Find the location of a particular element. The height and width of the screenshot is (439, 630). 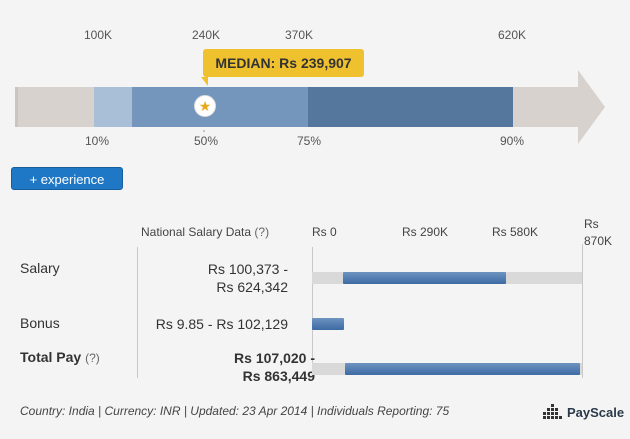

median-pointer is located at coordinates (204, 81).